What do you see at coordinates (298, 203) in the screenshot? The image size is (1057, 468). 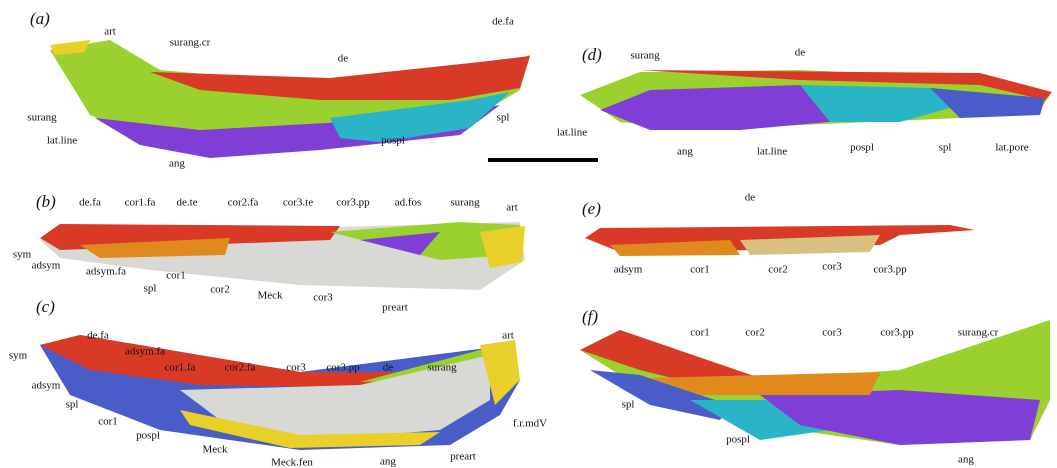 I see `annotation: cor3.te` at bounding box center [298, 203].